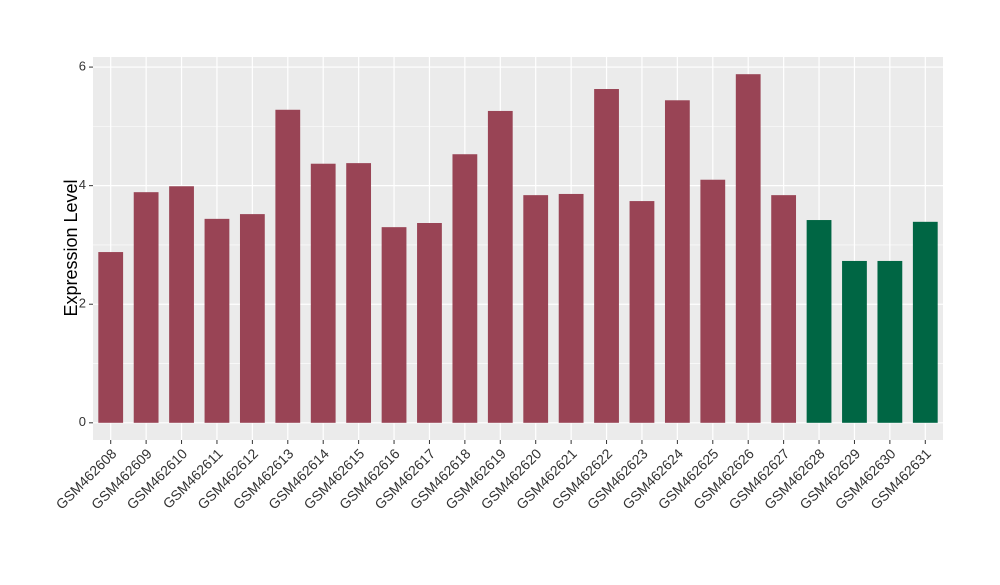 This screenshot has width=1000, height=585. What do you see at coordinates (82, 66) in the screenshot?
I see `y-tick-label: 6` at bounding box center [82, 66].